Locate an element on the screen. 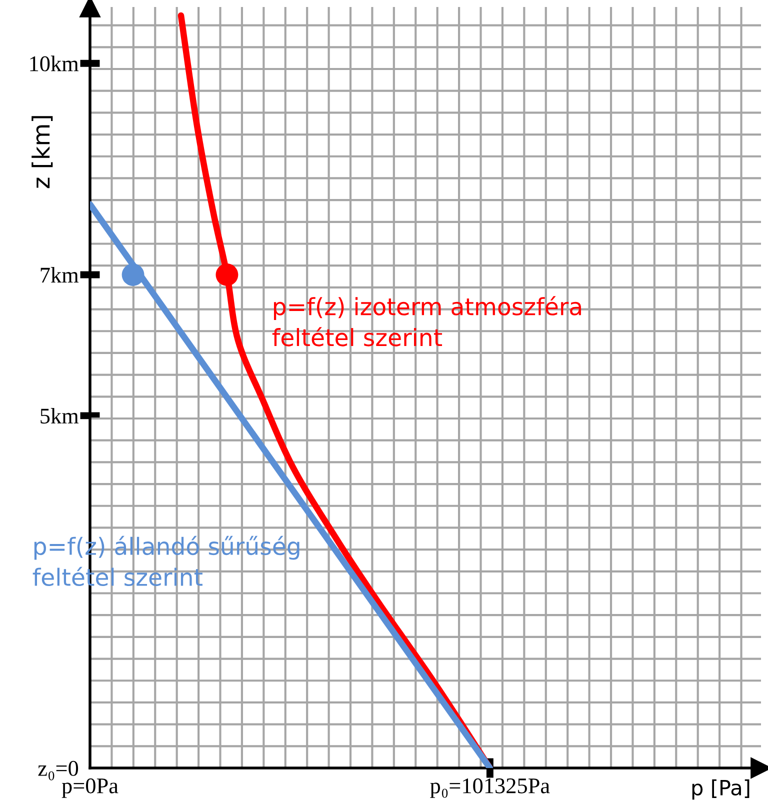 The width and height of the screenshot is (768, 807). x-axis-title: p [Pa] is located at coordinates (721, 789).